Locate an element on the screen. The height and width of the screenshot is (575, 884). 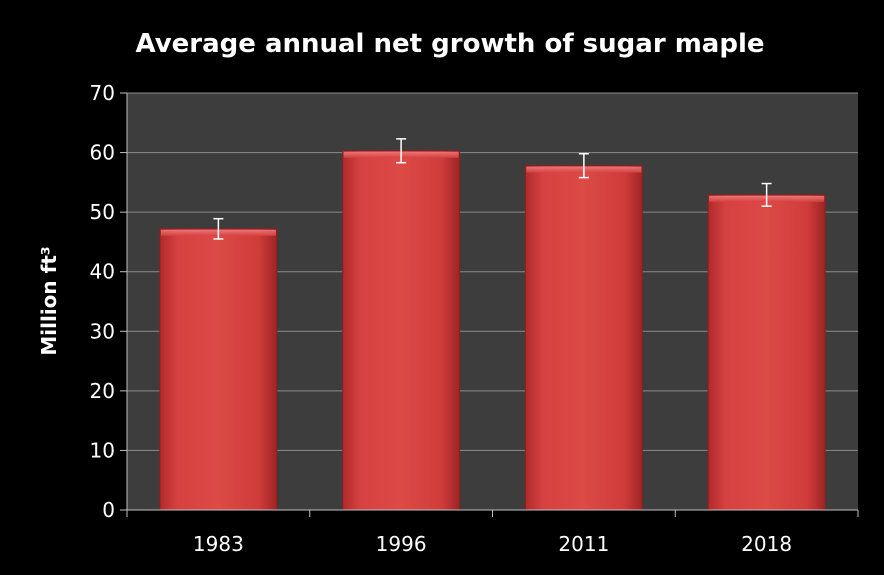
y-tick-label: 70 is located at coordinates (102, 93).